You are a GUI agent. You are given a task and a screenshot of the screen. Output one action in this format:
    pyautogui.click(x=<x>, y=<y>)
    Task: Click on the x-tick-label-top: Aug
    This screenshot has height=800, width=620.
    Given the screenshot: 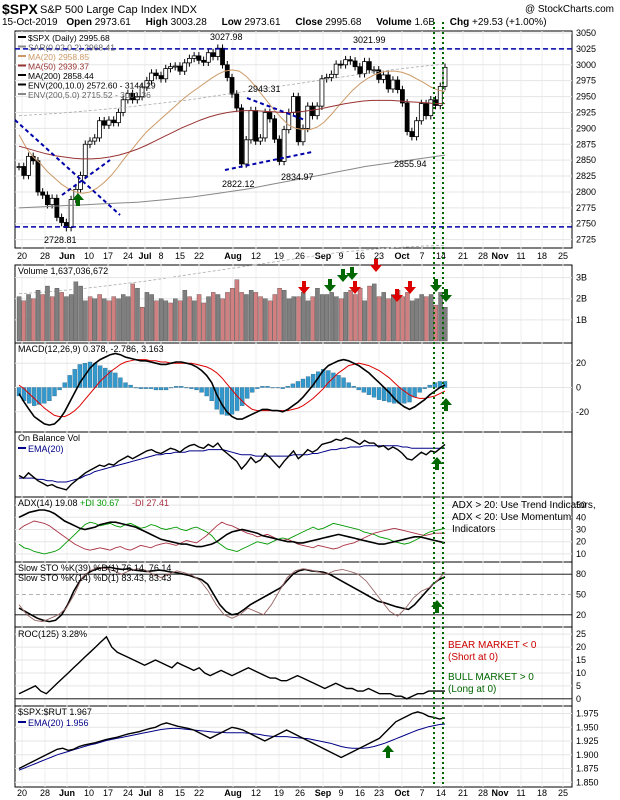 What is the action you would take?
    pyautogui.click(x=233, y=256)
    